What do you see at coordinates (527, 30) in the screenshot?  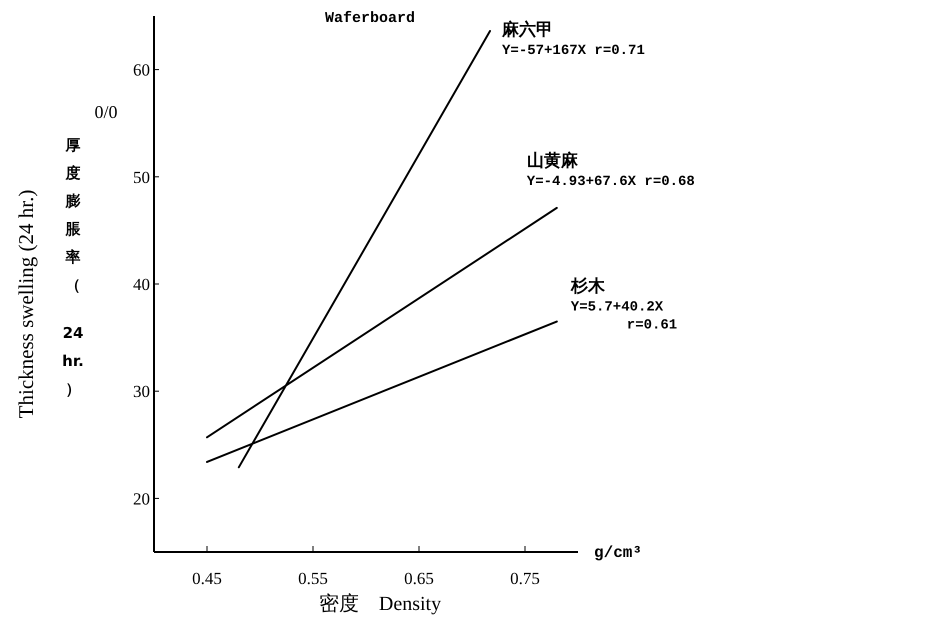 I see `series-label: 麻六甲` at bounding box center [527, 30].